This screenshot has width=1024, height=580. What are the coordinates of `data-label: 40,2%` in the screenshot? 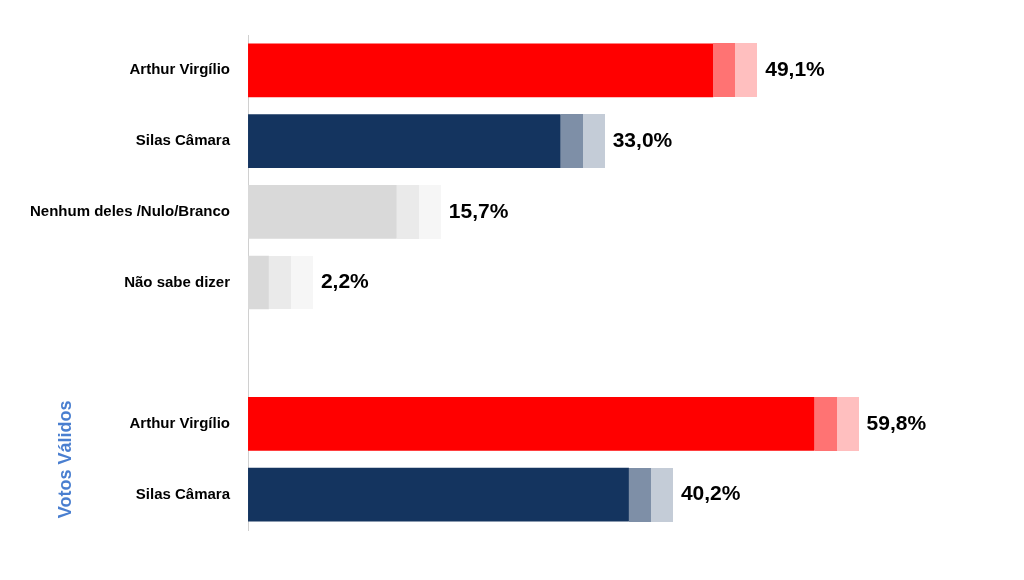 It's located at (710, 493).